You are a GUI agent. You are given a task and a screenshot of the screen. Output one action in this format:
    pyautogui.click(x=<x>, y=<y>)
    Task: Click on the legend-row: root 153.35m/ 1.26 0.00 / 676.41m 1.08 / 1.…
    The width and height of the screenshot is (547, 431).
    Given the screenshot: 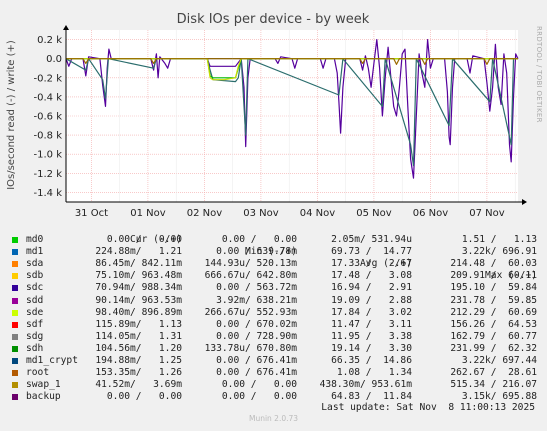 What is the action you would take?
    pyautogui.click(x=274, y=373)
    